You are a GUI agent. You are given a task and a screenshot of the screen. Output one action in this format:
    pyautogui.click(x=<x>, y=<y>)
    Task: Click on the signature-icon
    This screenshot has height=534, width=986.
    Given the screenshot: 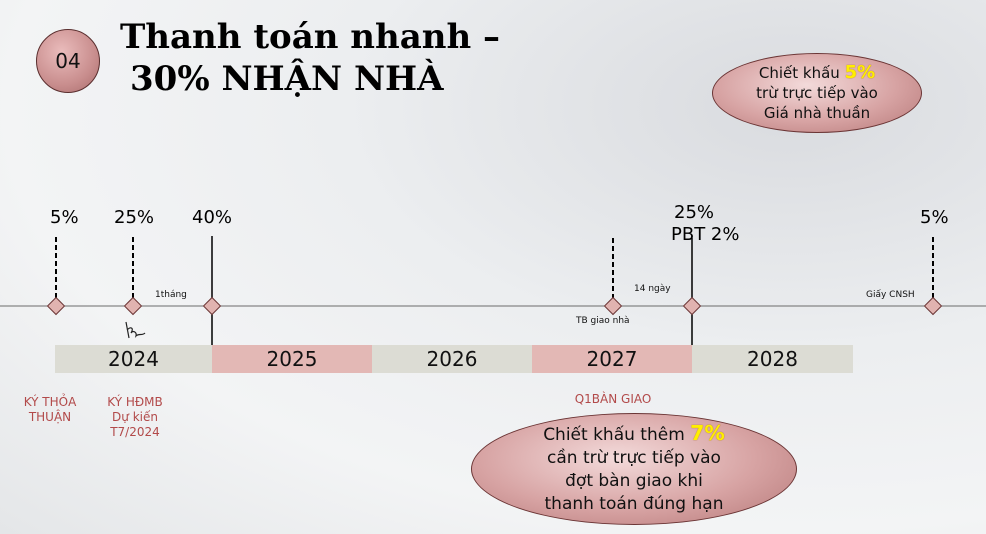 What is the action you would take?
    pyautogui.click(x=135, y=330)
    